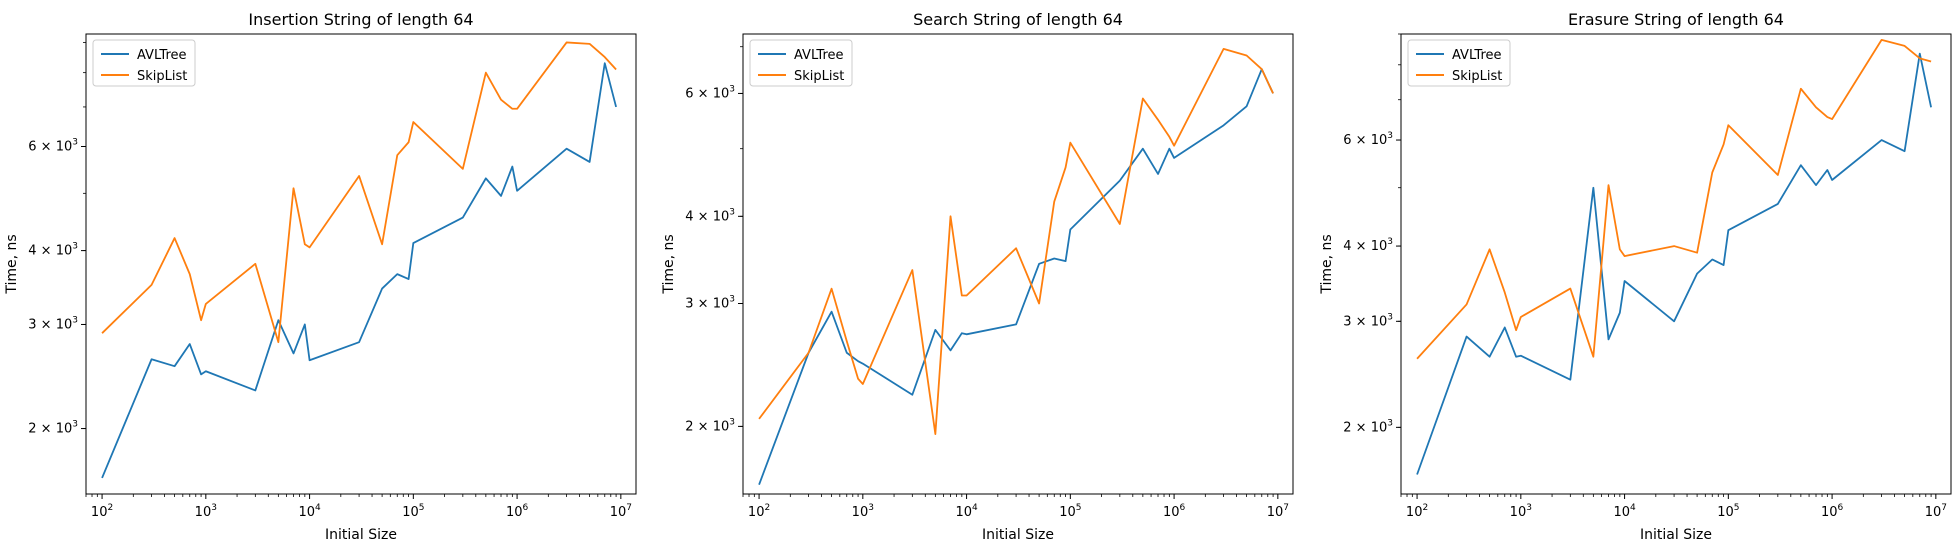 The width and height of the screenshot is (1958, 552). I want to click on chart-title: Search String of length 64, so click(1018, 19).